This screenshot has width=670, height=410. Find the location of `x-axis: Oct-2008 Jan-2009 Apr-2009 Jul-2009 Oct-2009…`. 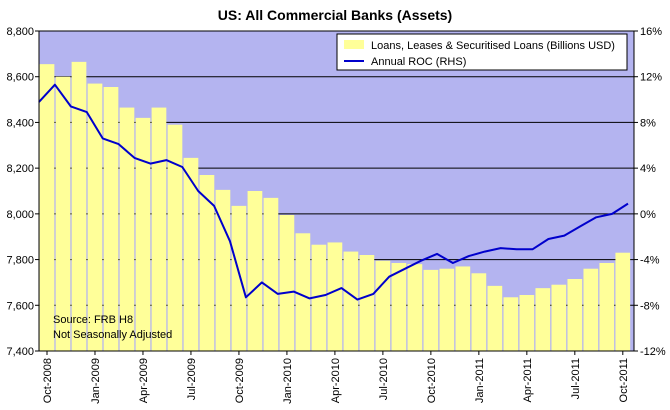

x-axis: Oct-2008 Jan-2009 Apr-2009 Jul-2009 Oct-2009… is located at coordinates (336, 377).